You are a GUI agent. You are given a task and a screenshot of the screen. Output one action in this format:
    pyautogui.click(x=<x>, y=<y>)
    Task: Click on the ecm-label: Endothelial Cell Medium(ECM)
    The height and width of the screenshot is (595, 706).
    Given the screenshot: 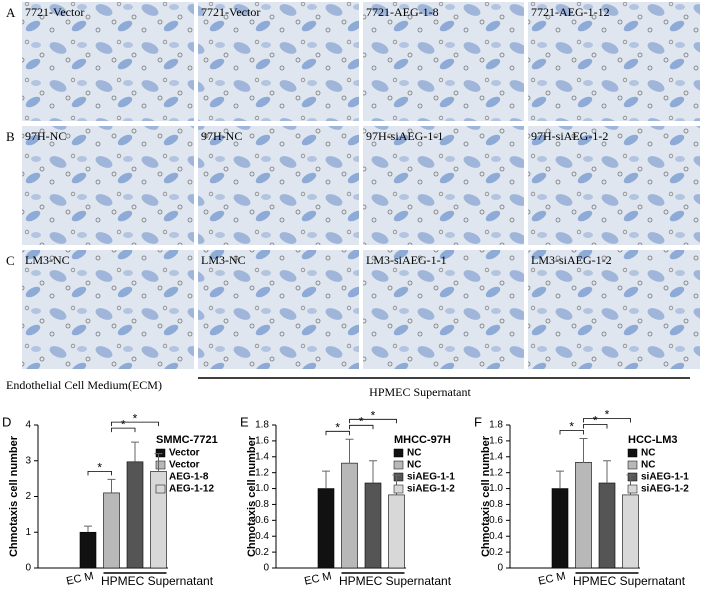 What is the action you would take?
    pyautogui.click(x=84, y=385)
    